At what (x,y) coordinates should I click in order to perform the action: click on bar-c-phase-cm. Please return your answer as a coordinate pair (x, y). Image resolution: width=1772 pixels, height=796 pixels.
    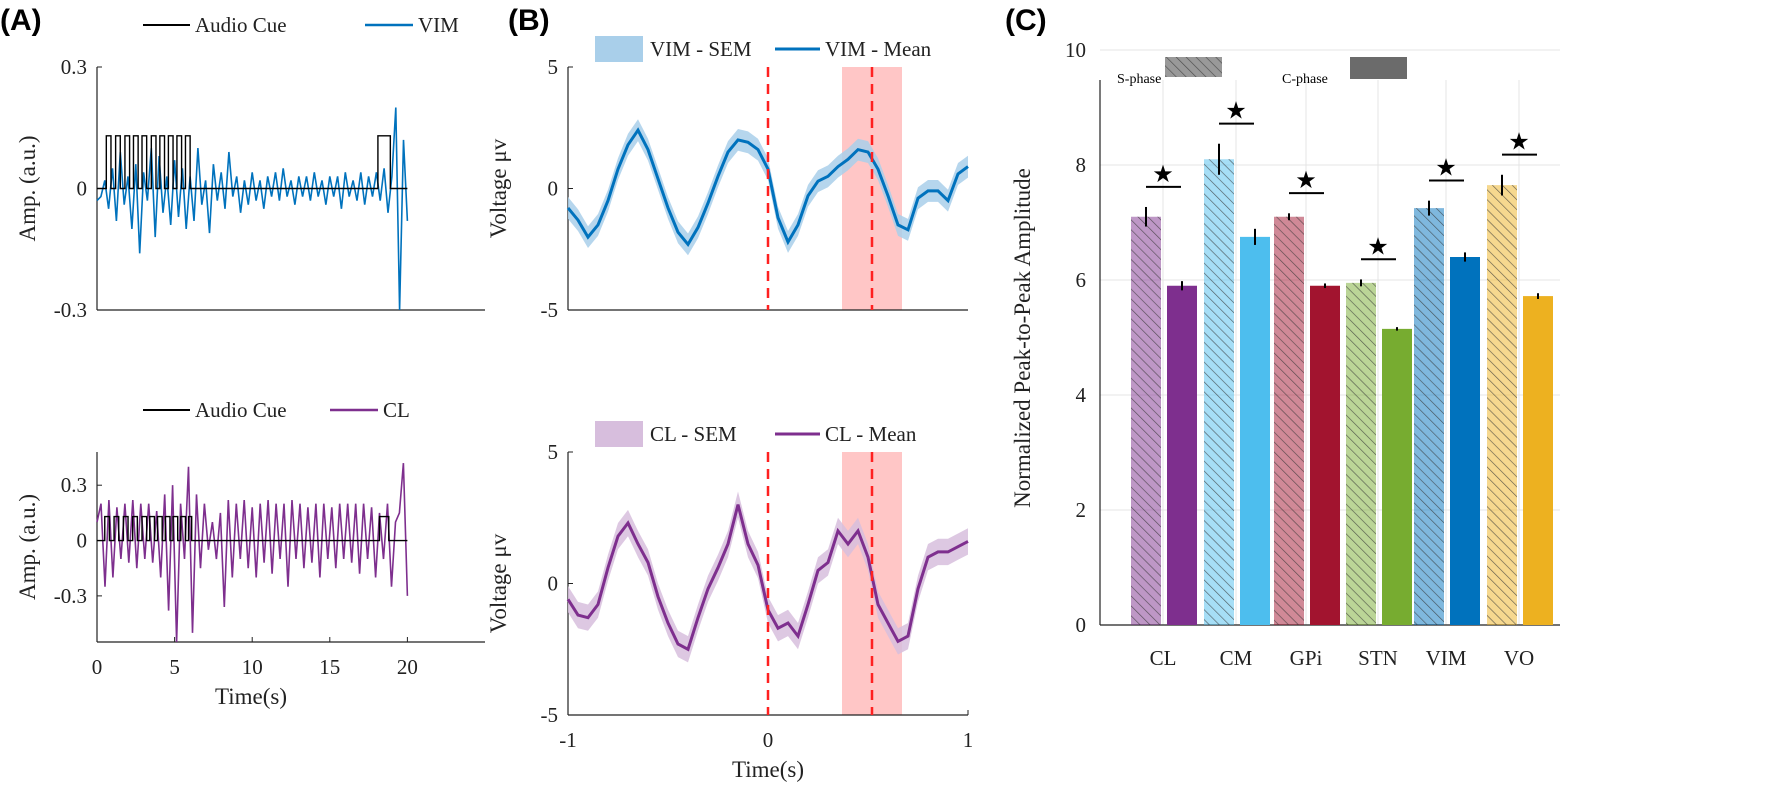
    Looking at the image, I should click on (1255, 430).